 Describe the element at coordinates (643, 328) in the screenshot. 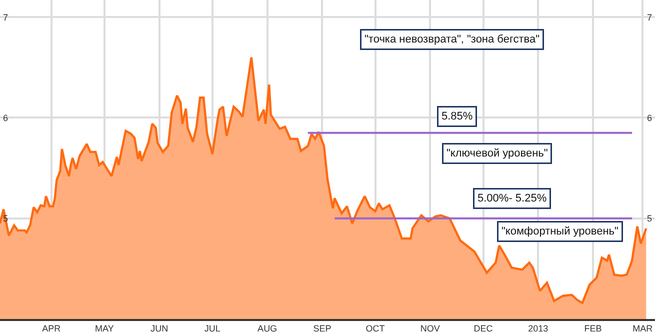

I see `x-tick-label: MAR` at that location.